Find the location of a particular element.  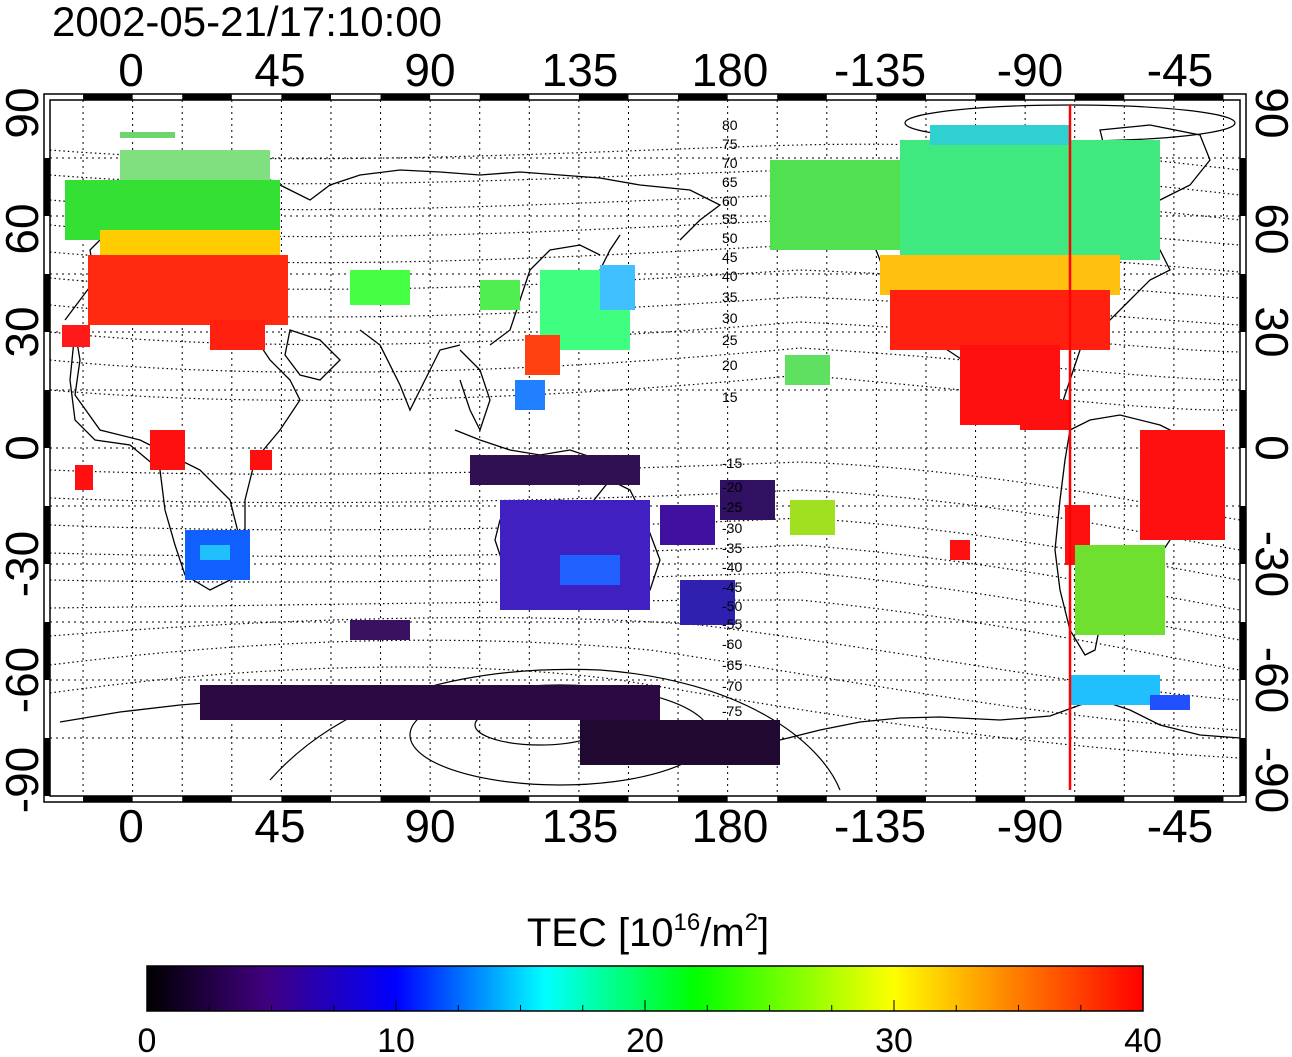

mag-lat-label: -25 is located at coordinates (732, 507).